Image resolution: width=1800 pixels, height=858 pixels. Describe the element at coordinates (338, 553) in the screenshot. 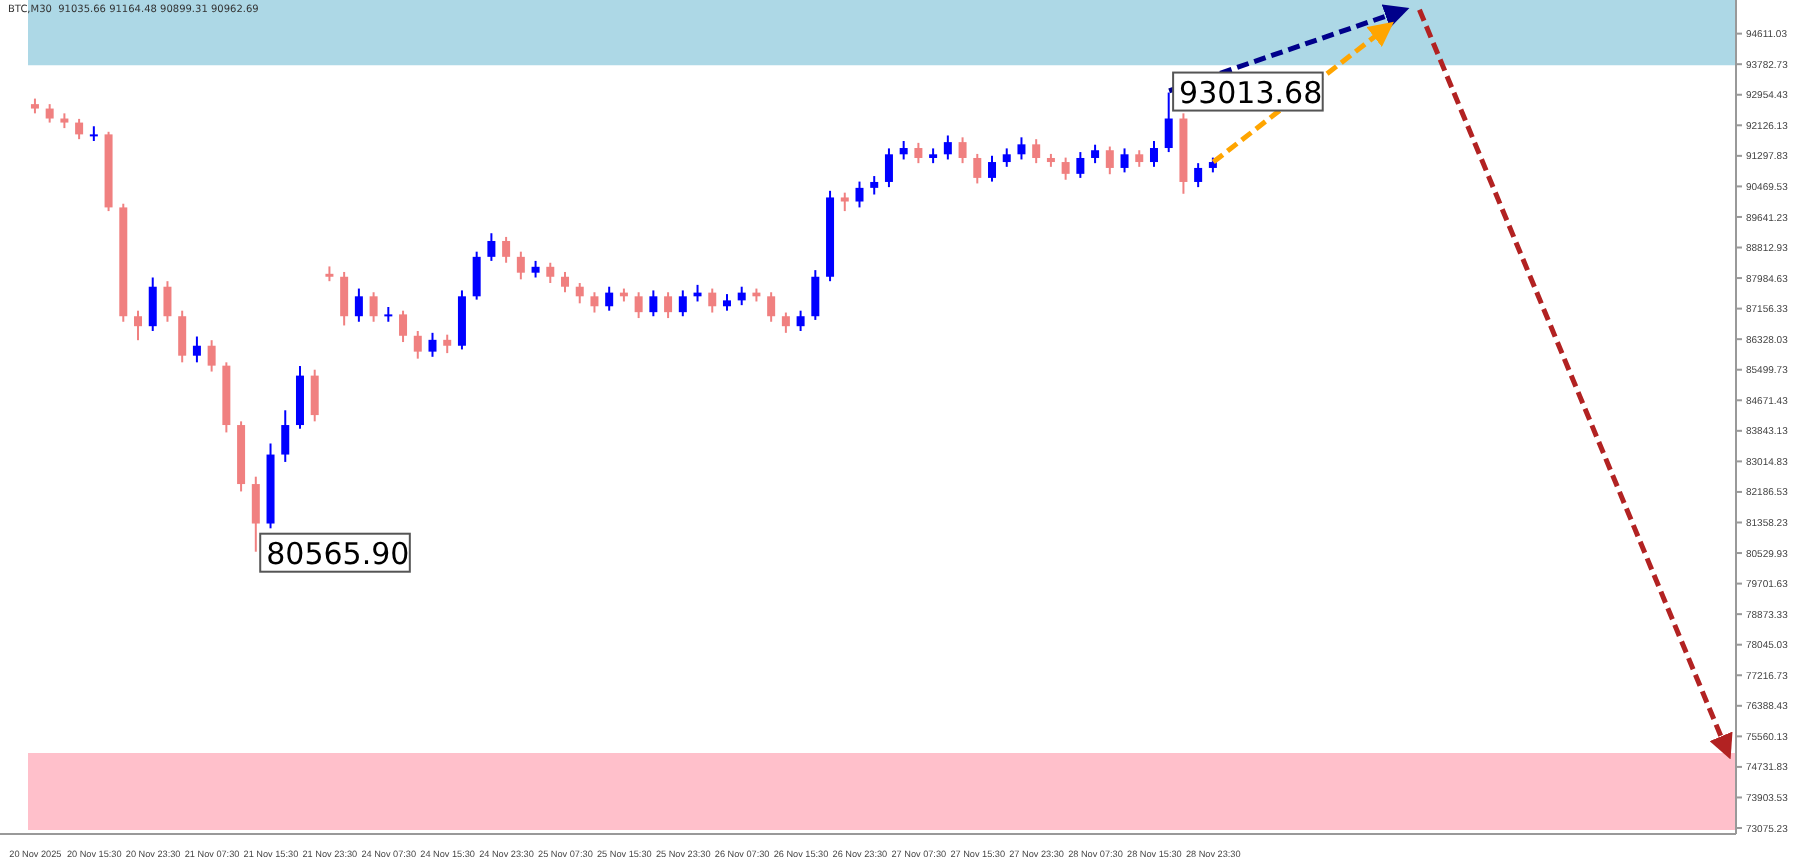

I see `annotation: 80565.90` at that location.